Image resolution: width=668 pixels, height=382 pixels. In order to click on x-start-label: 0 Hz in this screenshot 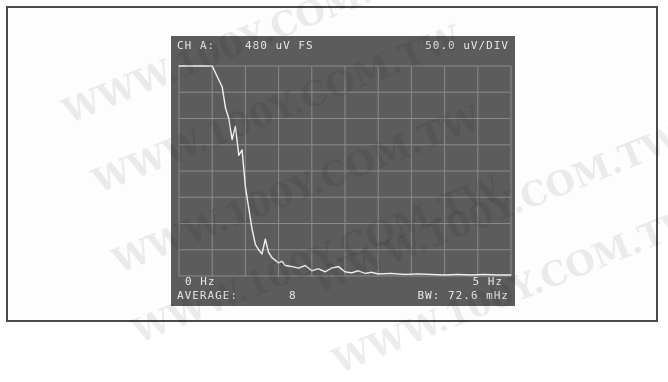, I will do `click(200, 281)`.